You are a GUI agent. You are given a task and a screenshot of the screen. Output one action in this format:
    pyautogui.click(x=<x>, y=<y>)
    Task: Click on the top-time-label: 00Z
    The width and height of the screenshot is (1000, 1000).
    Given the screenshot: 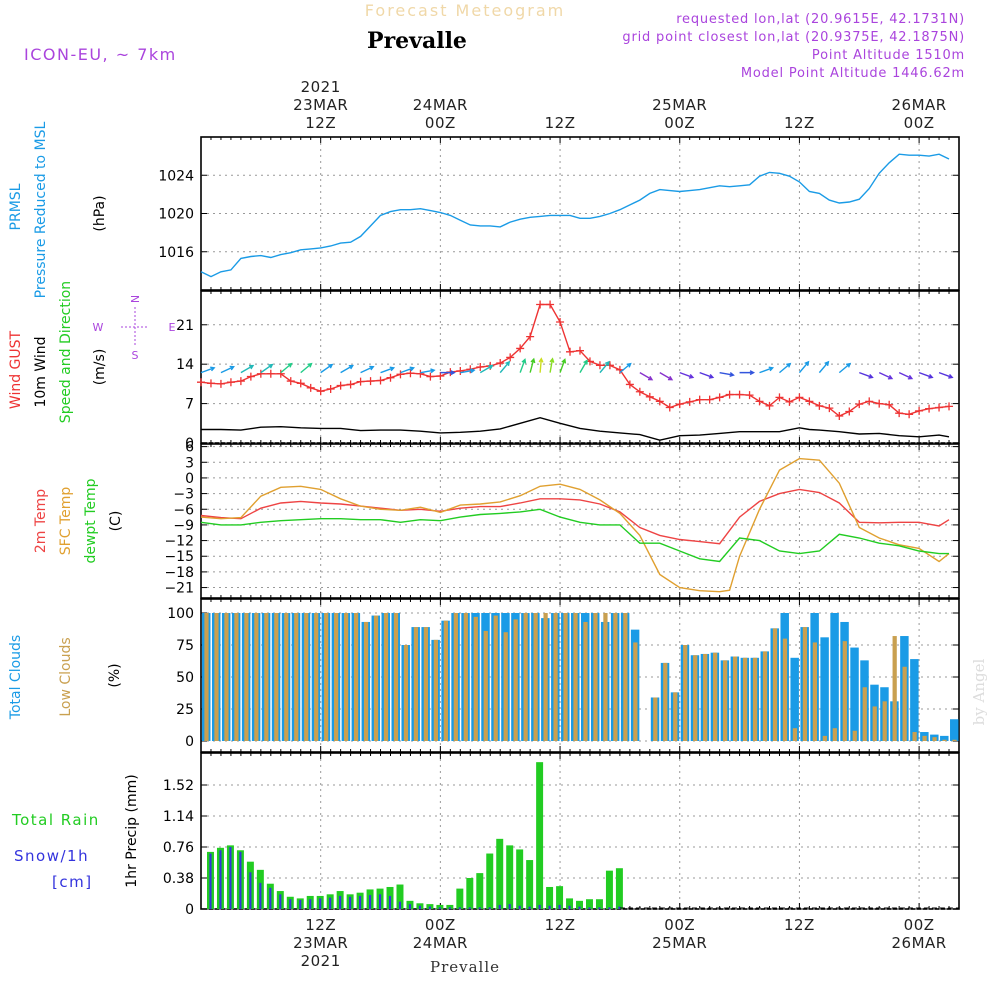 What is the action you would take?
    pyautogui.click(x=440, y=123)
    